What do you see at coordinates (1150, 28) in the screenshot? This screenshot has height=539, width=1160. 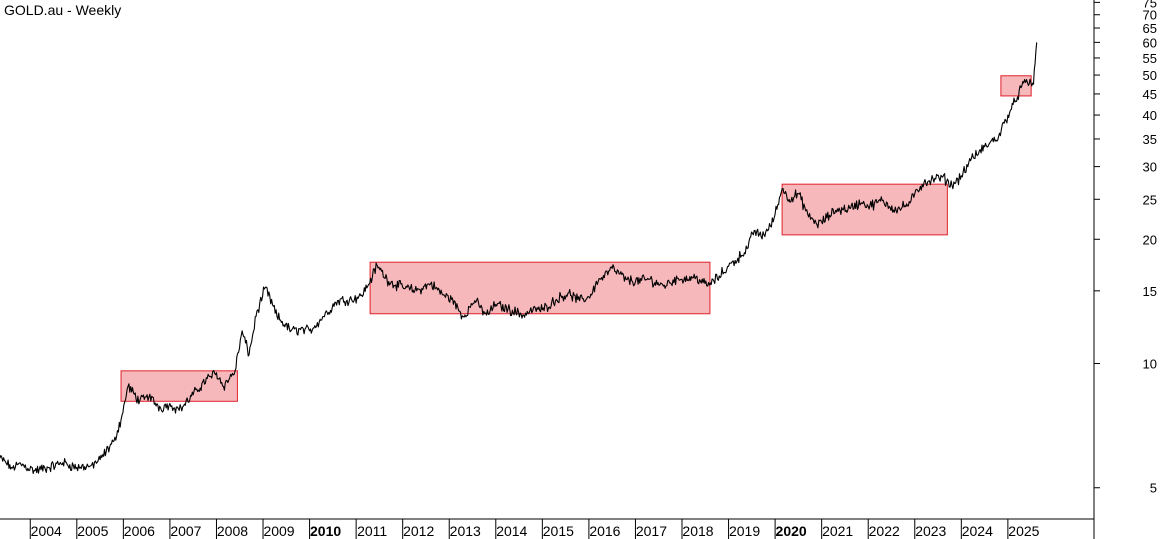 I see `y-tick-label-65: 65` at bounding box center [1150, 28].